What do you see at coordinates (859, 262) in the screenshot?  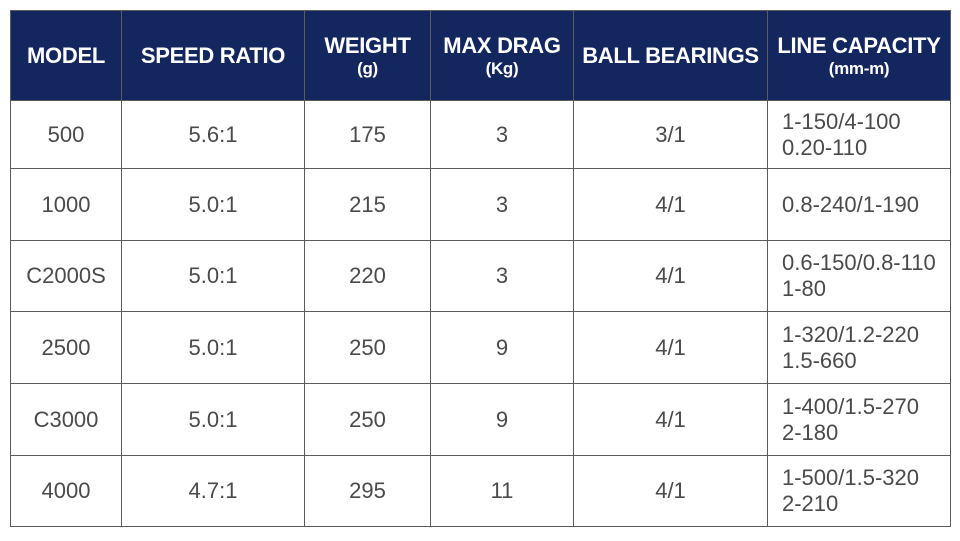 I see `line-capacity-line: 0.6-150/0.8-110` at bounding box center [859, 262].